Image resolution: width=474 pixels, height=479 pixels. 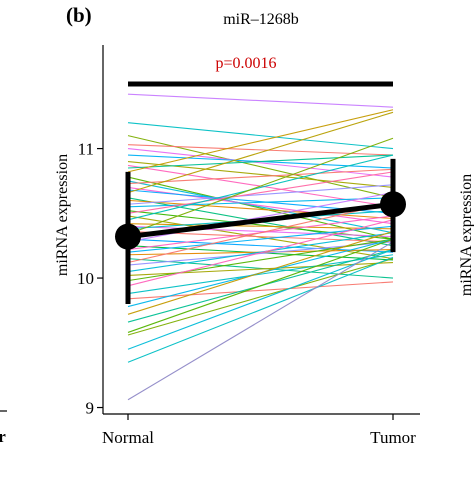 What do you see at coordinates (128, 437) in the screenshot?
I see `x-tick-label: Normal` at bounding box center [128, 437].